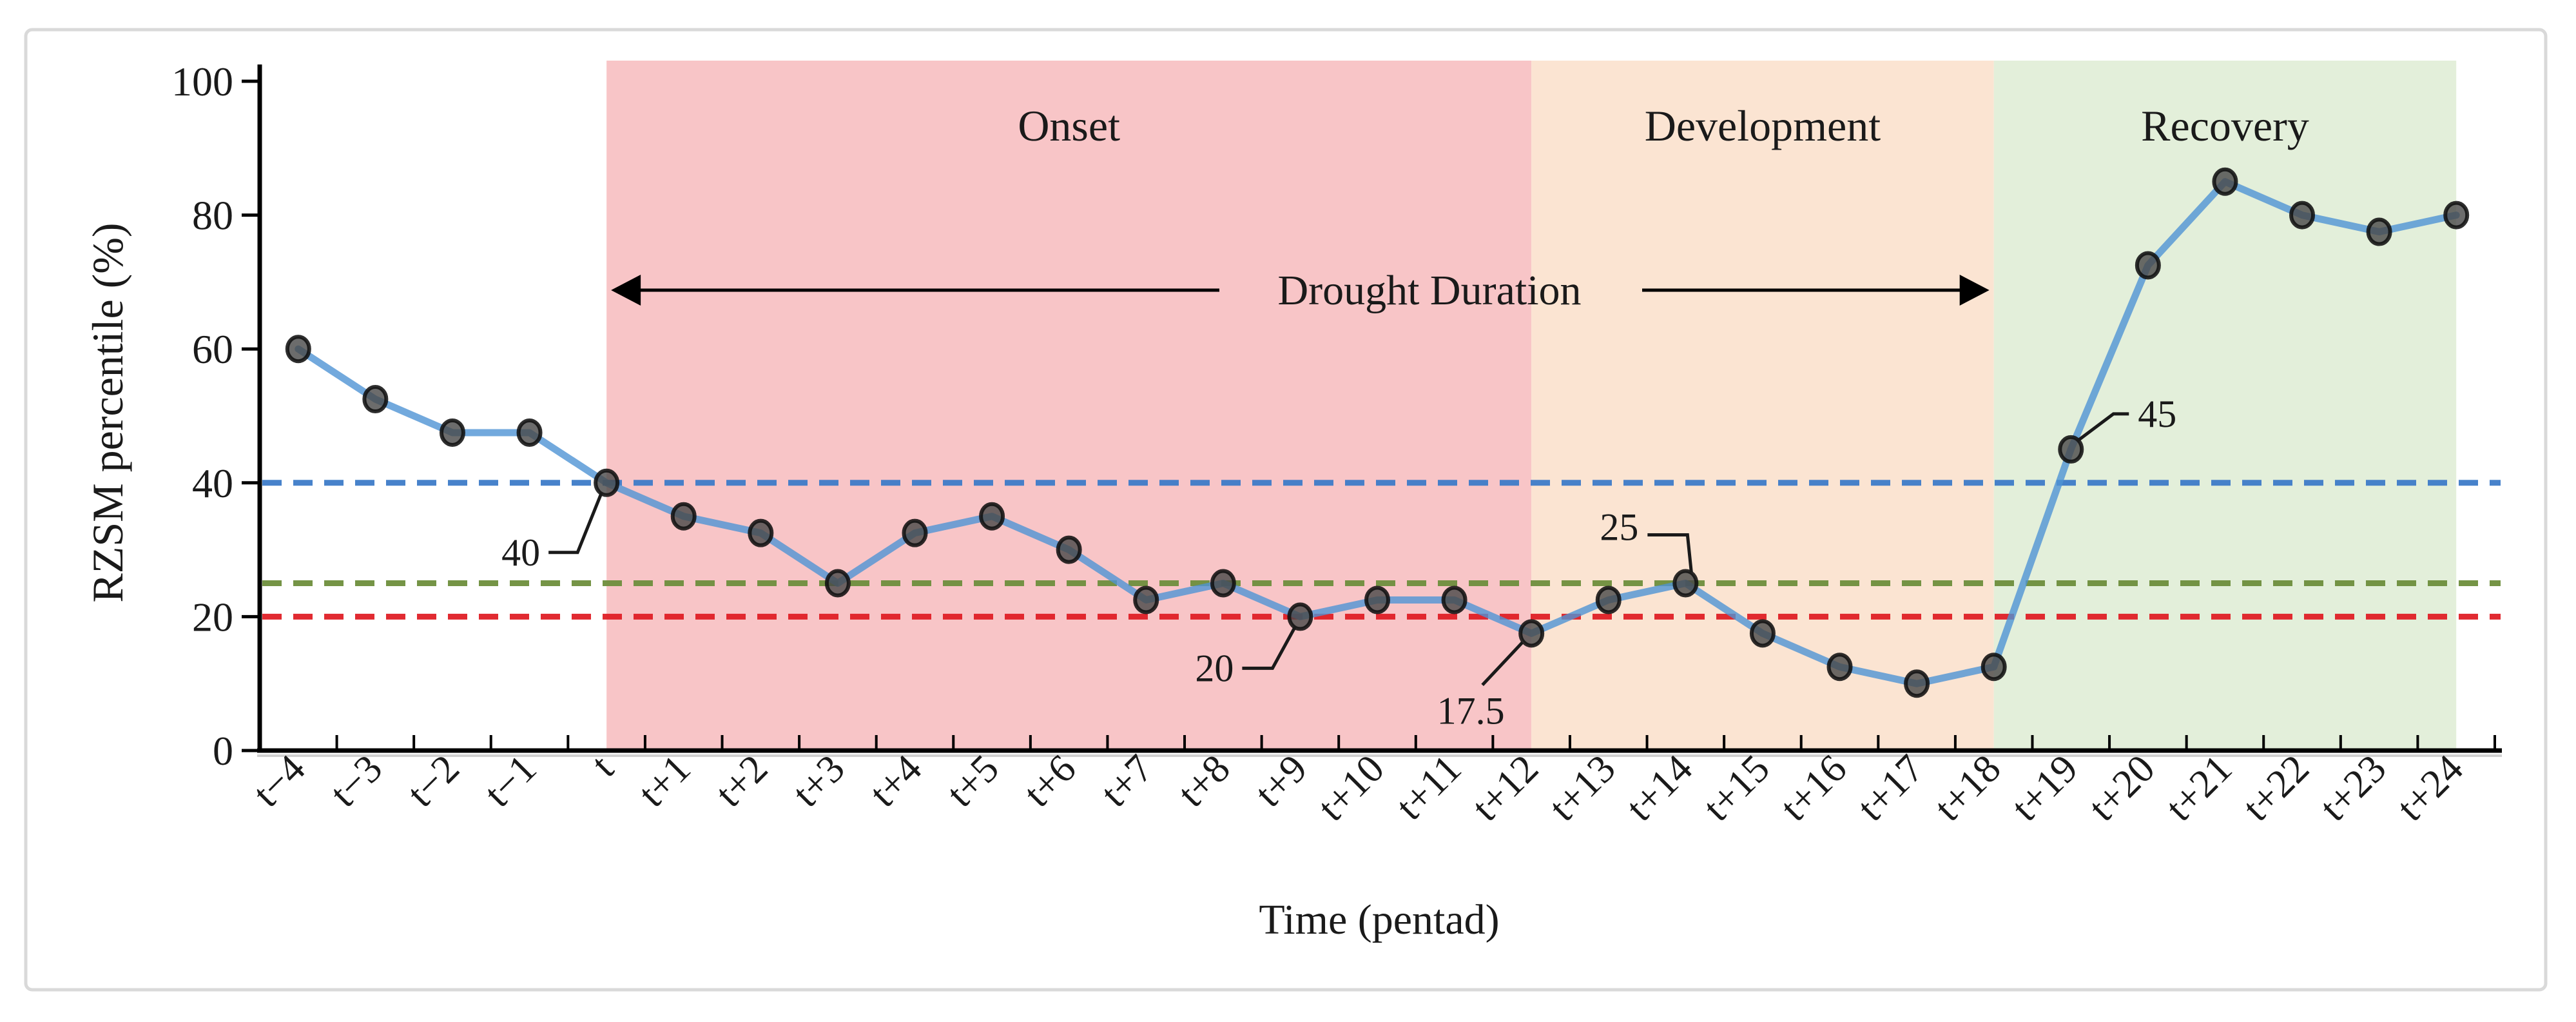 The image size is (2576, 1022). What do you see at coordinates (2157, 414) in the screenshot?
I see `annotation-label-45: 45` at bounding box center [2157, 414].